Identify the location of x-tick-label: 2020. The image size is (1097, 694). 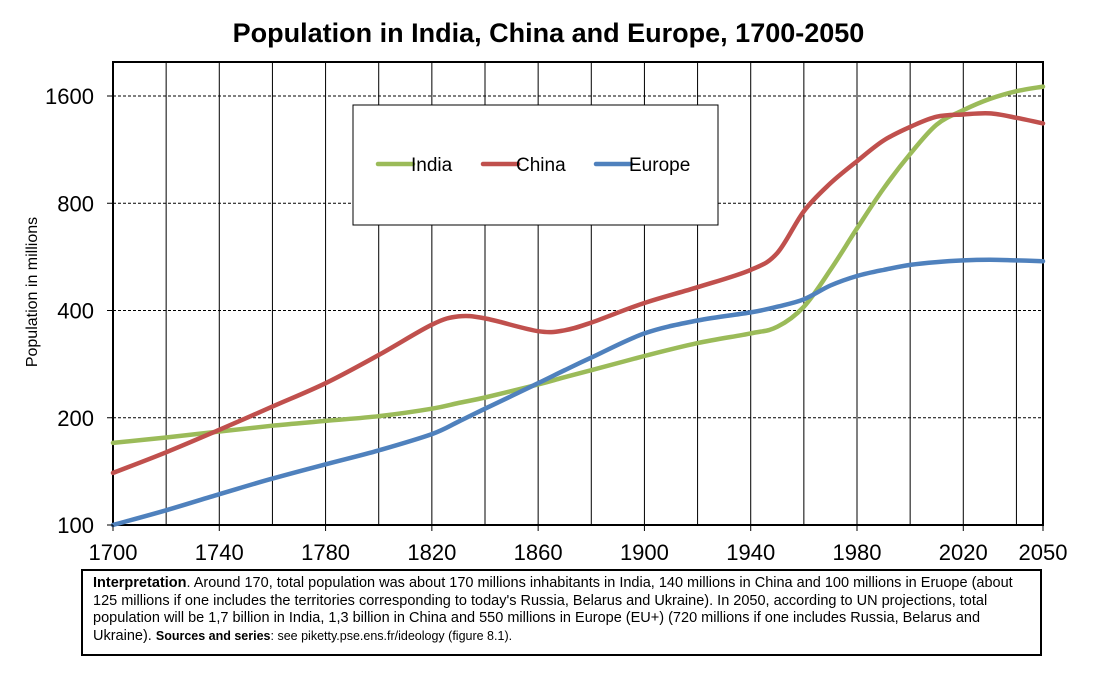
(963, 552).